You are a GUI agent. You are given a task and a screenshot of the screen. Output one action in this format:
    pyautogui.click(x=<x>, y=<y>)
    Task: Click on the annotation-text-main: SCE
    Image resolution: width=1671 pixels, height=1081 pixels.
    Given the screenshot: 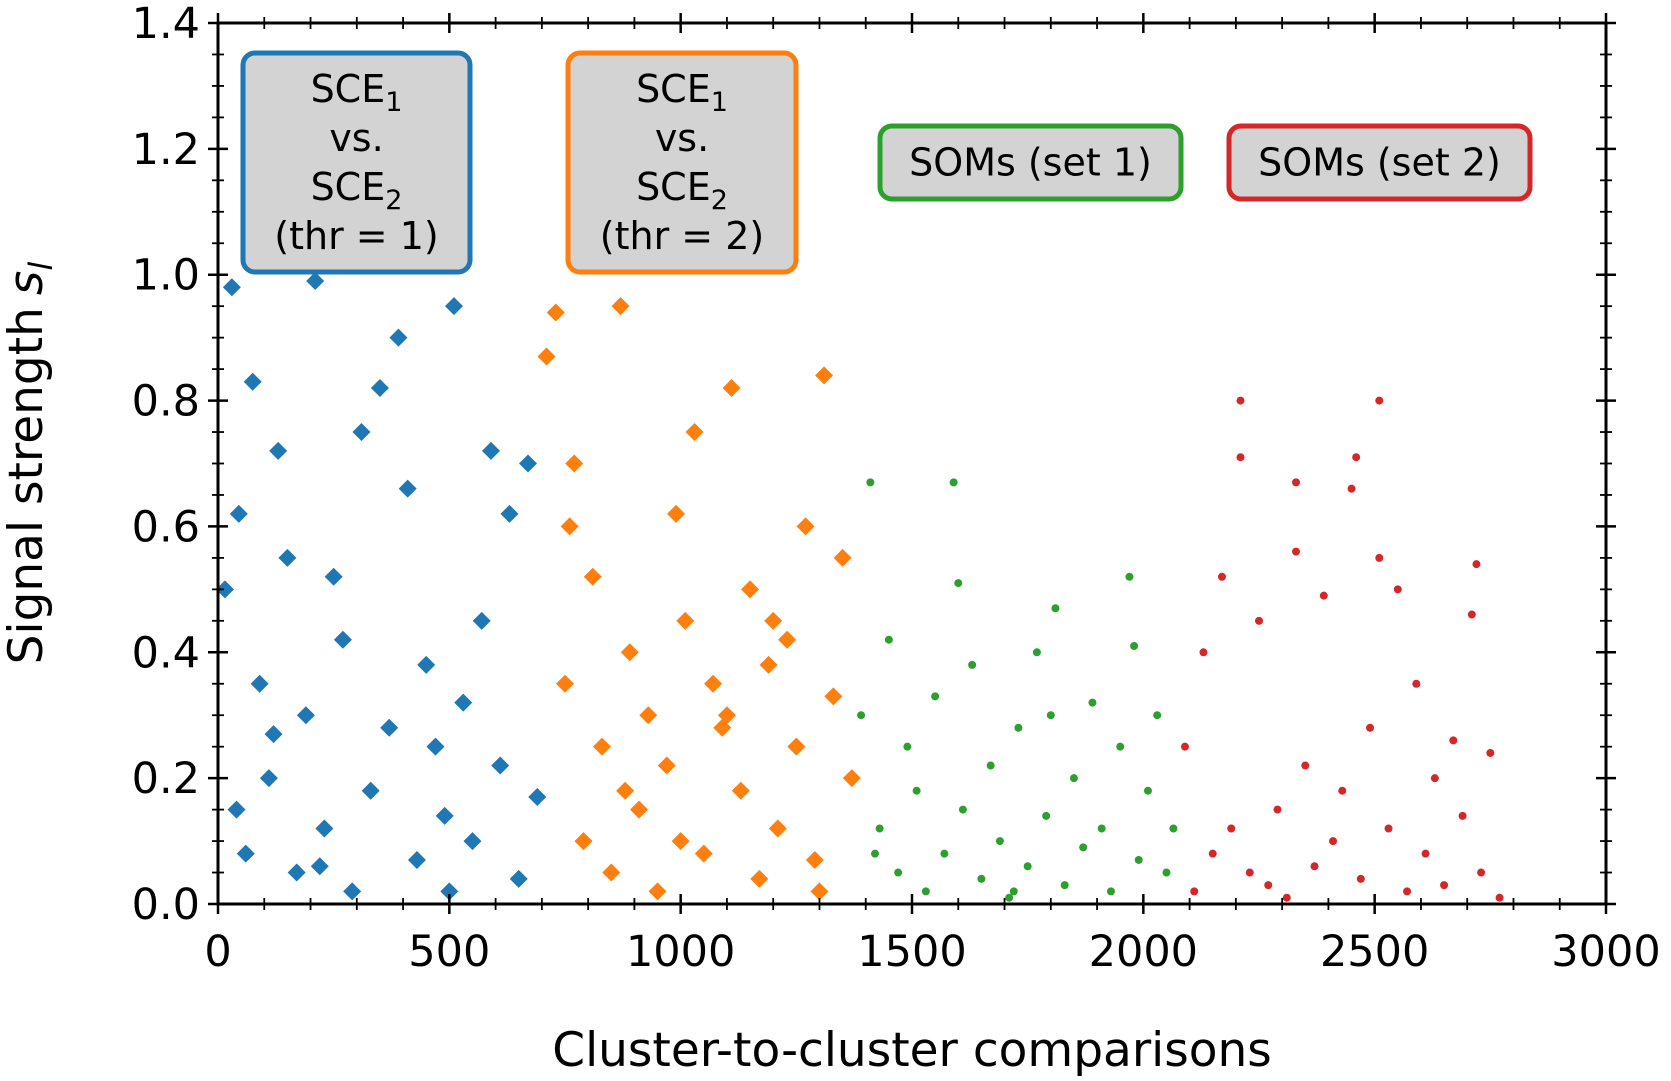 What is the action you would take?
    pyautogui.click(x=673, y=89)
    